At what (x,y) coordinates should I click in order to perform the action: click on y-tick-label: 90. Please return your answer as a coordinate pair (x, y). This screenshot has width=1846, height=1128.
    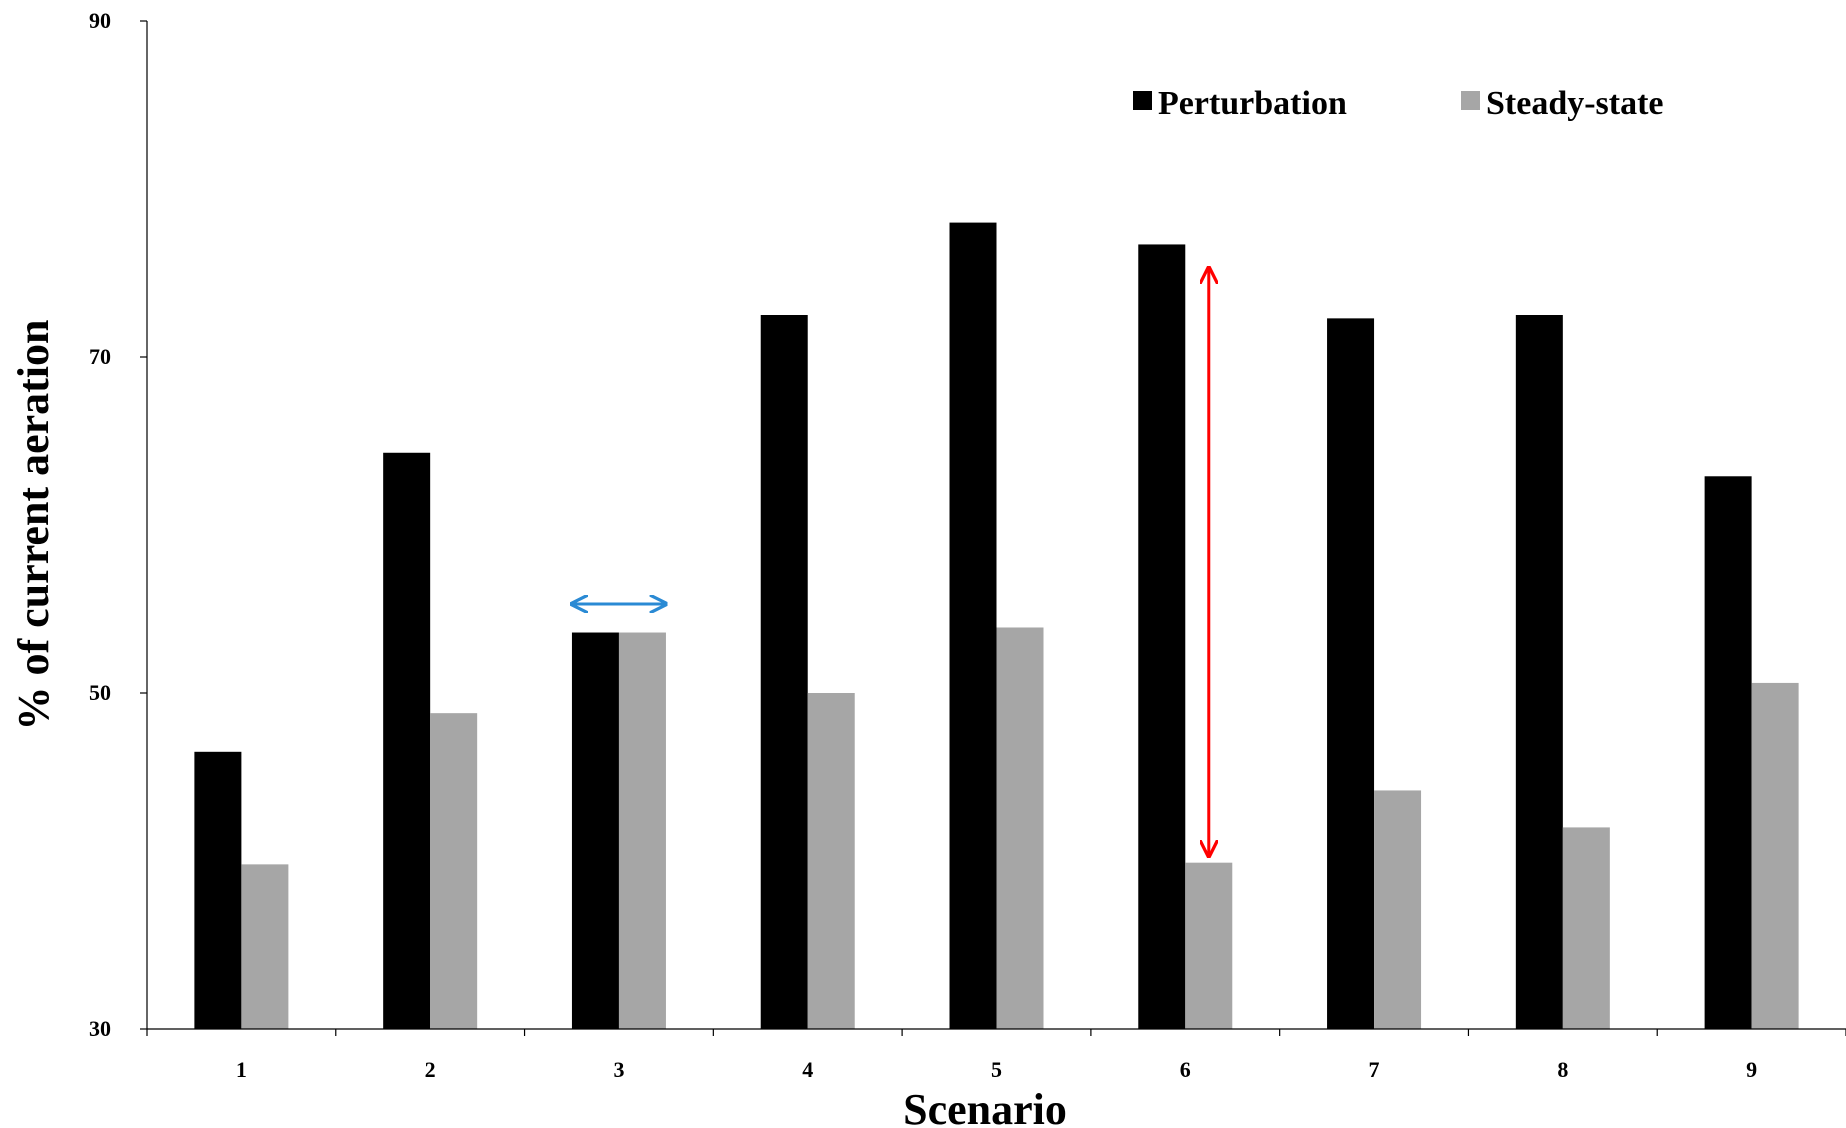
    Looking at the image, I should click on (100, 20).